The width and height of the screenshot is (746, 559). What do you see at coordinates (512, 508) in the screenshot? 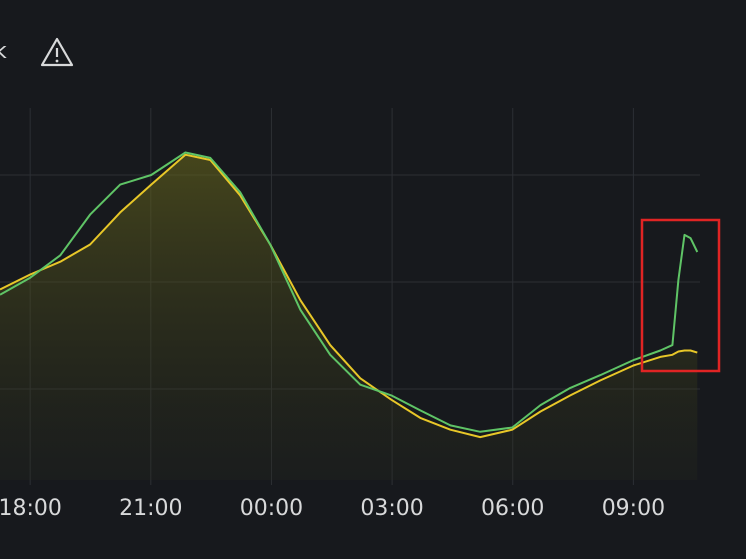
I see `x-tick-label: 06:00` at bounding box center [512, 508].